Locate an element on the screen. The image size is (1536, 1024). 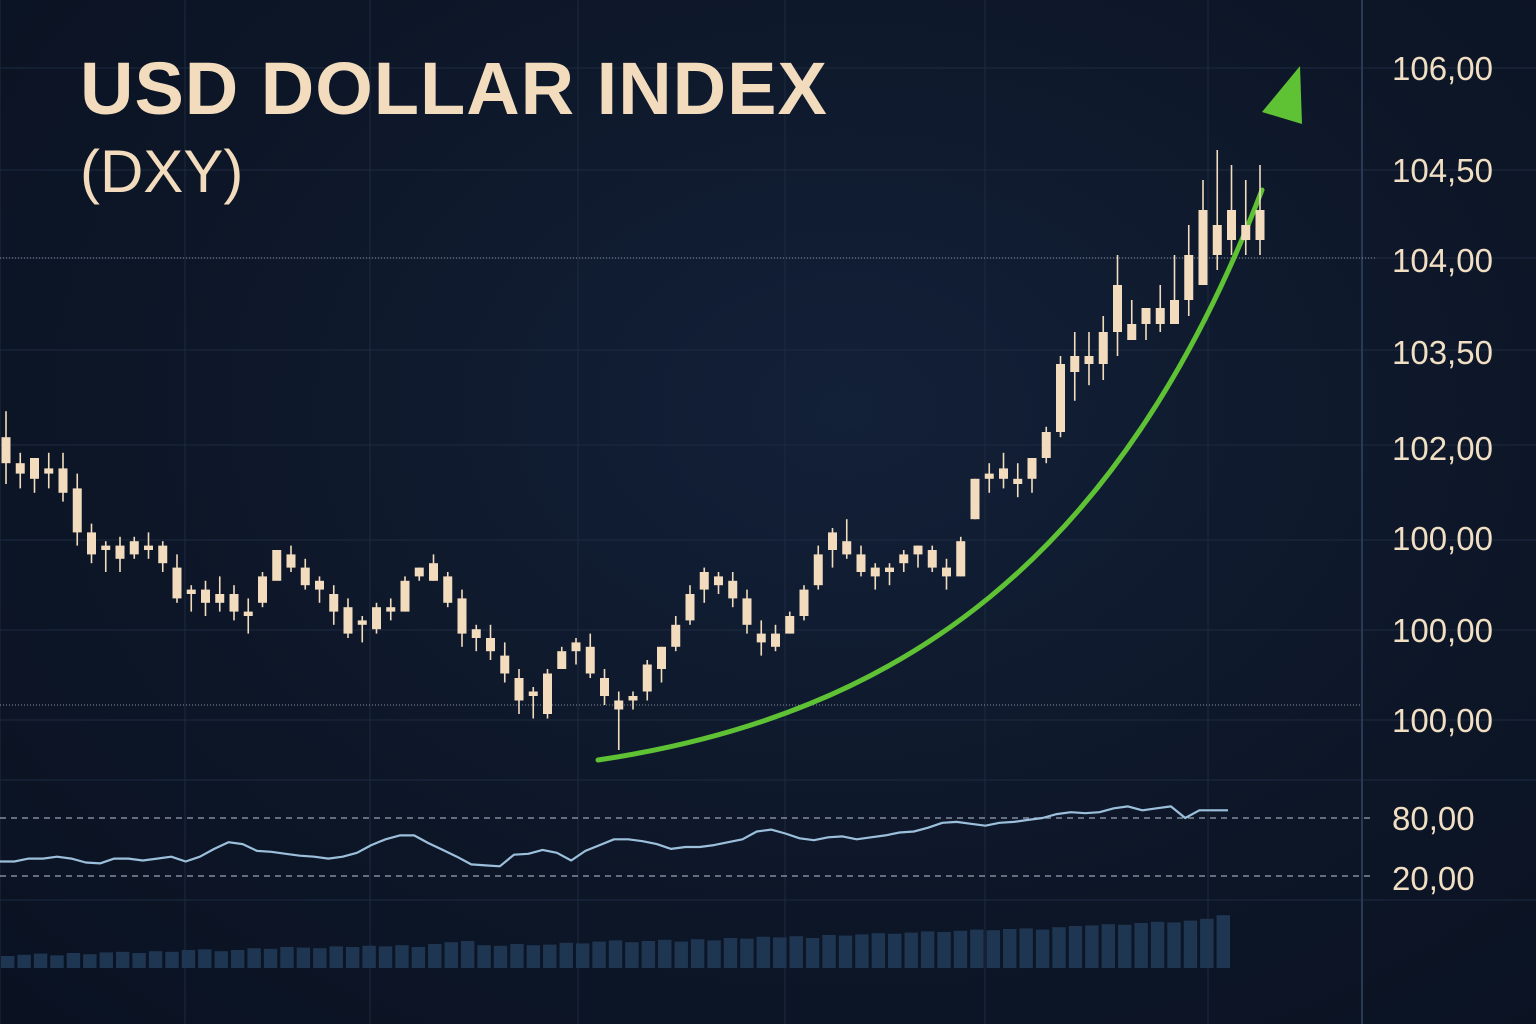
volume-bars is located at coordinates (615, 941).